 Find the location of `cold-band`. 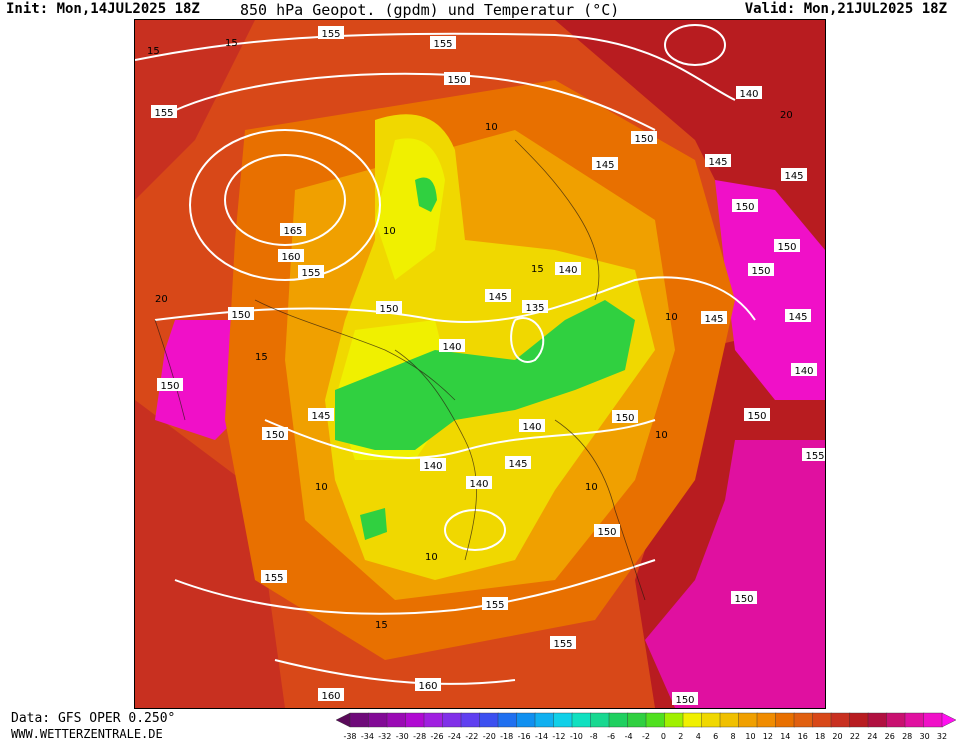

cold-band is located at coordinates (485, 375).